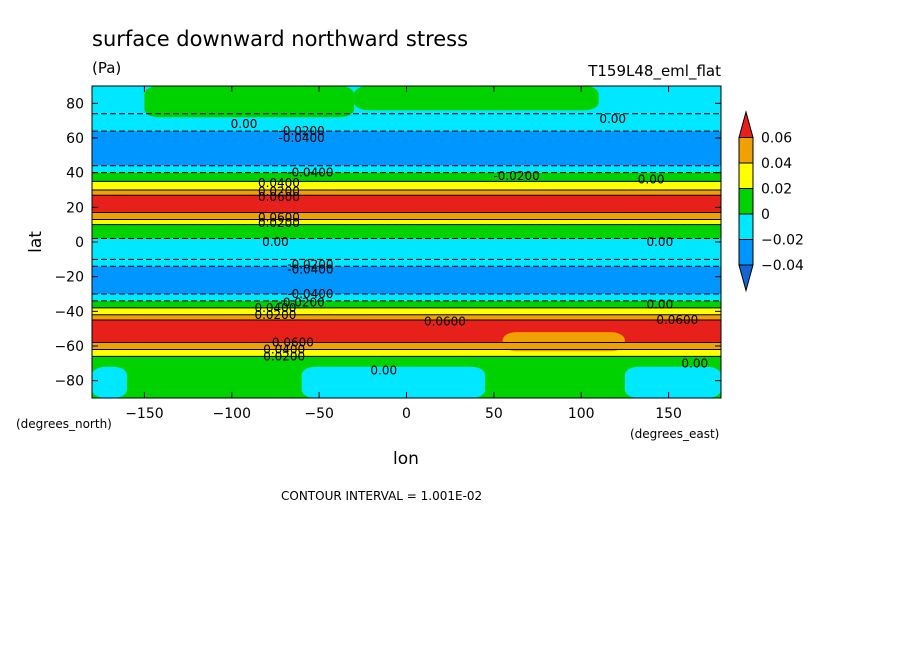  What do you see at coordinates (516, 176) in the screenshot?
I see `contour-label-5: -0.0200` at bounding box center [516, 176].